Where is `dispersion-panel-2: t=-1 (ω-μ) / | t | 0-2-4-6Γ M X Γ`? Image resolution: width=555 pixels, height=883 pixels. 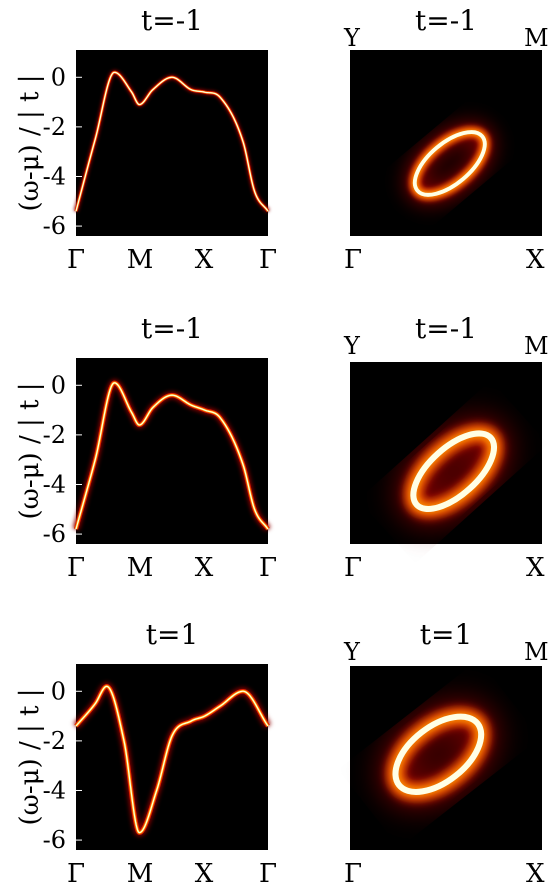 dispersion-panel-2: t=-1 (ω-μ) / | t | 0-2-4-6Γ M X Γ is located at coordinates (146, 447).